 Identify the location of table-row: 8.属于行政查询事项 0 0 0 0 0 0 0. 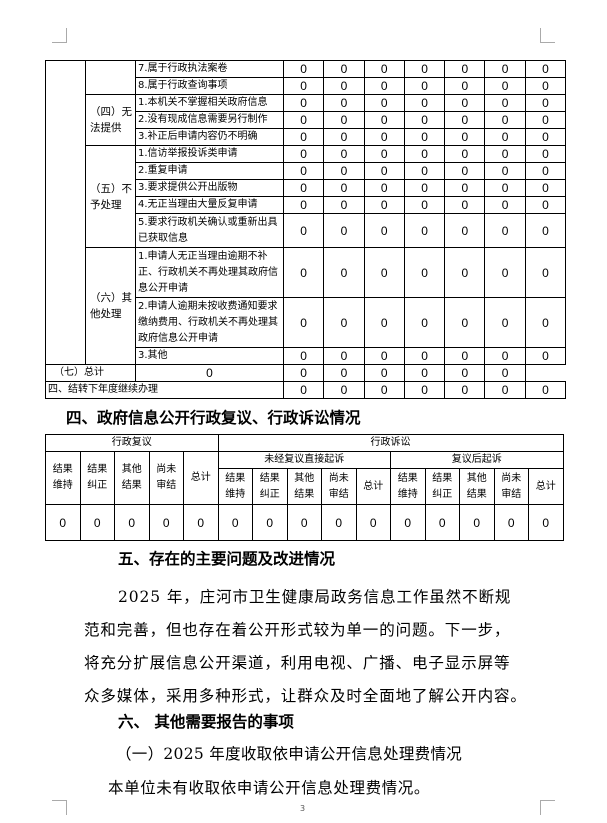
(306, 86).